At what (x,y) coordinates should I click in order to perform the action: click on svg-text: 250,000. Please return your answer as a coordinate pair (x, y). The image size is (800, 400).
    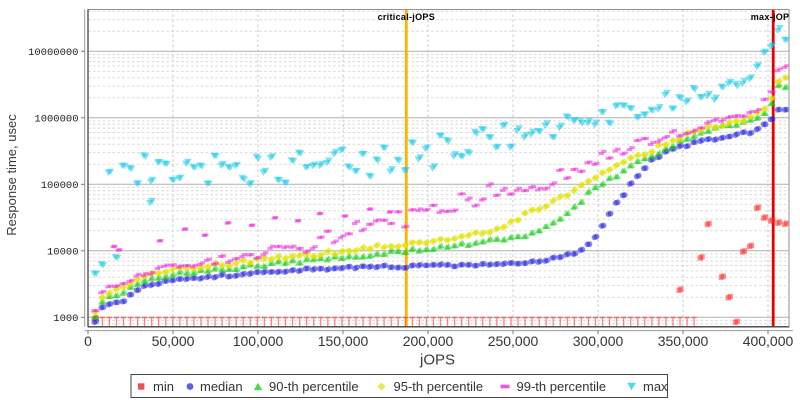
    Looking at the image, I should click on (513, 341).